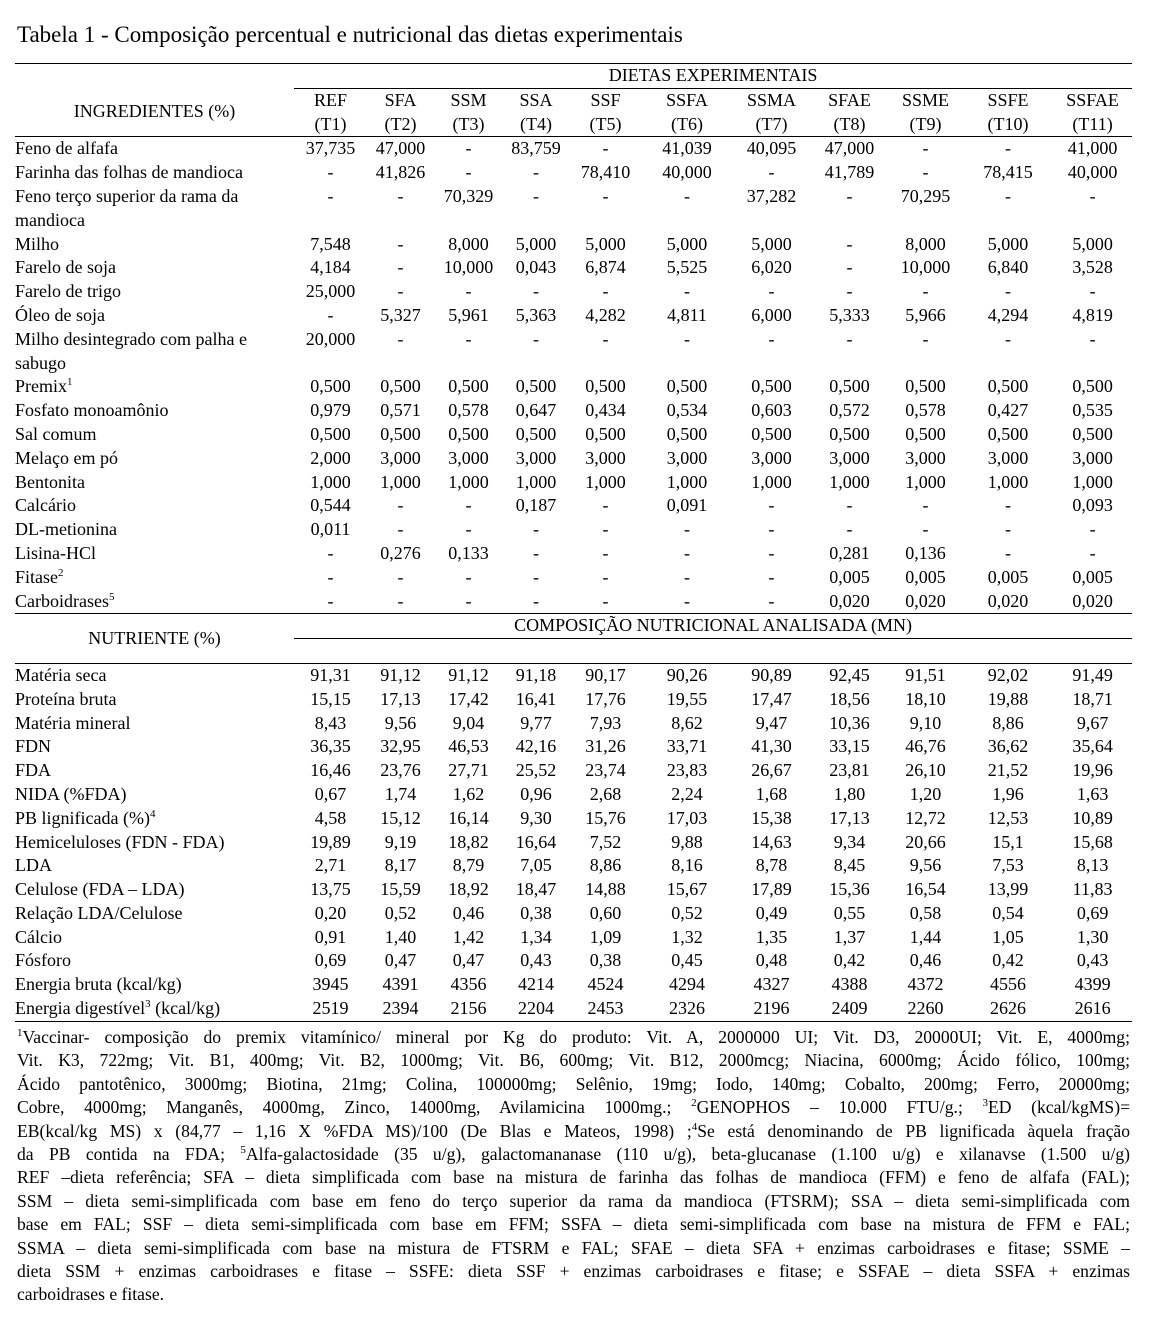  What do you see at coordinates (66, 698) in the screenshot?
I see `nutrient-name: Proteína bruta` at bounding box center [66, 698].